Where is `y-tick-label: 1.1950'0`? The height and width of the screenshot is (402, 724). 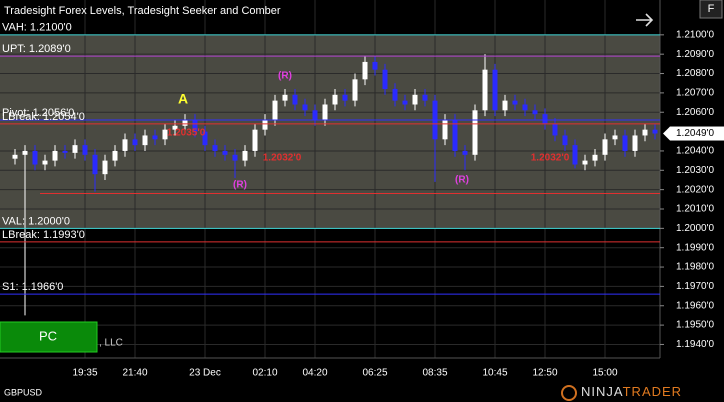 y-tick-label: 1.1950'0 is located at coordinates (695, 325).